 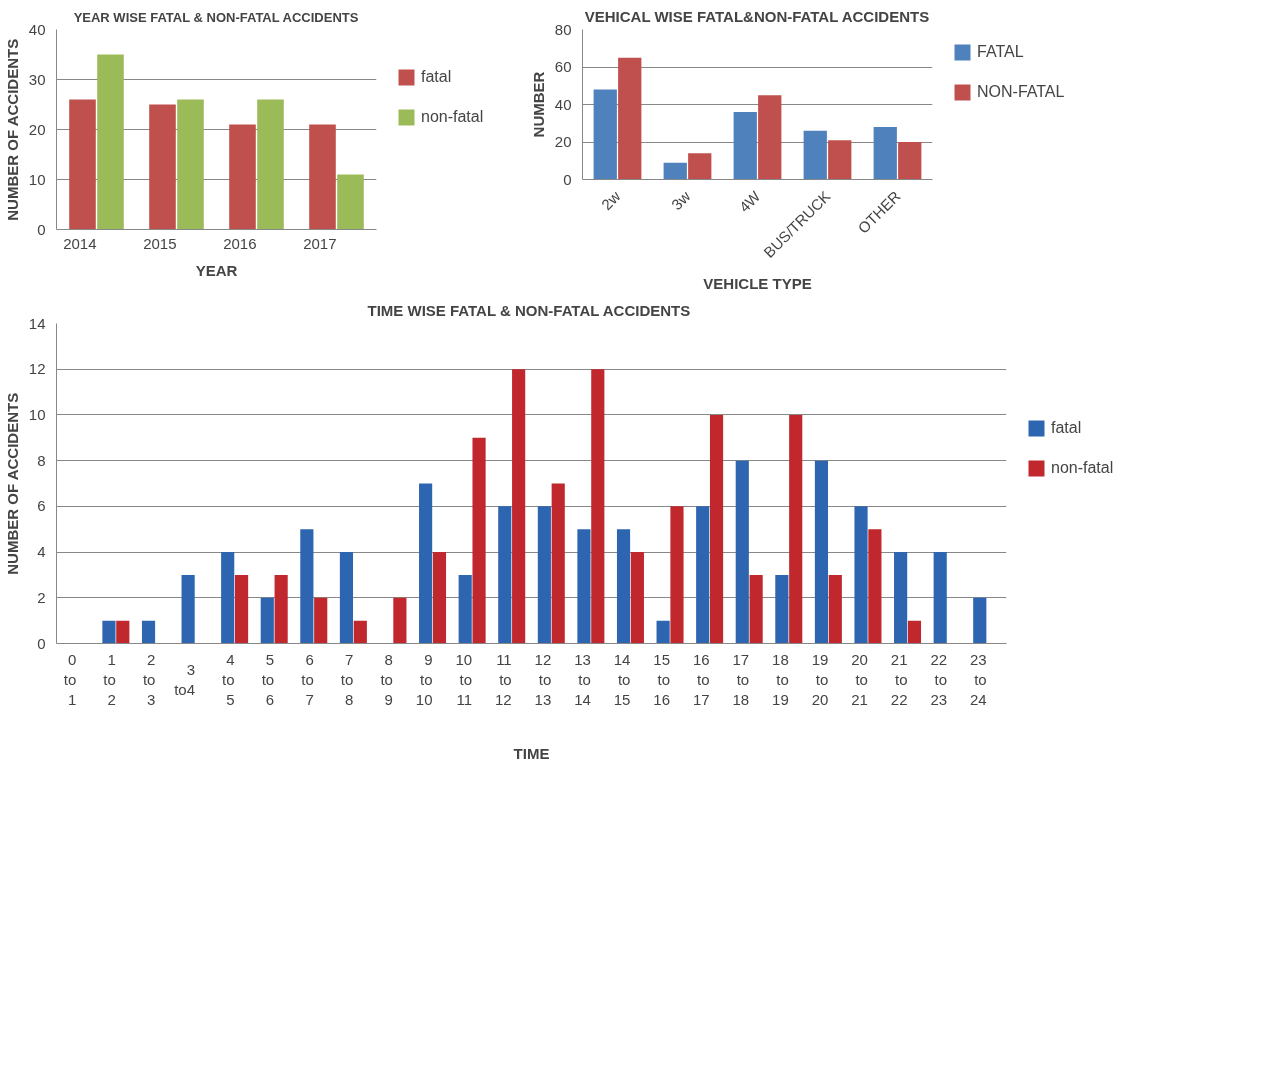 What do you see at coordinates (531, 754) in the screenshot?
I see `x-axis-title: TIME` at bounding box center [531, 754].